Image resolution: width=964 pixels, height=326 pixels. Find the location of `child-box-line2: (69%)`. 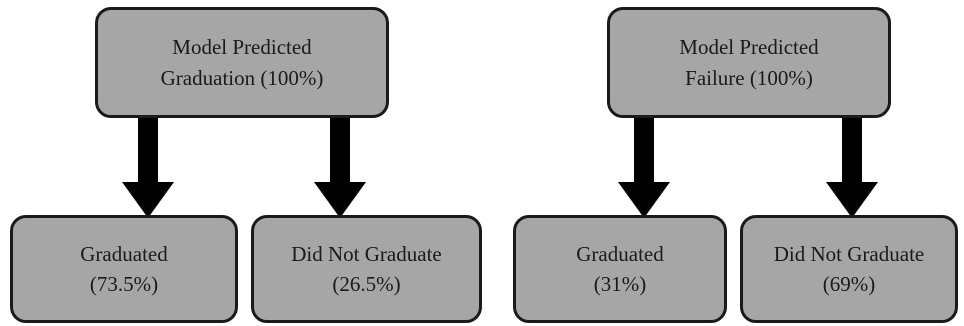

child-box-line2: (69%) is located at coordinates (849, 284).